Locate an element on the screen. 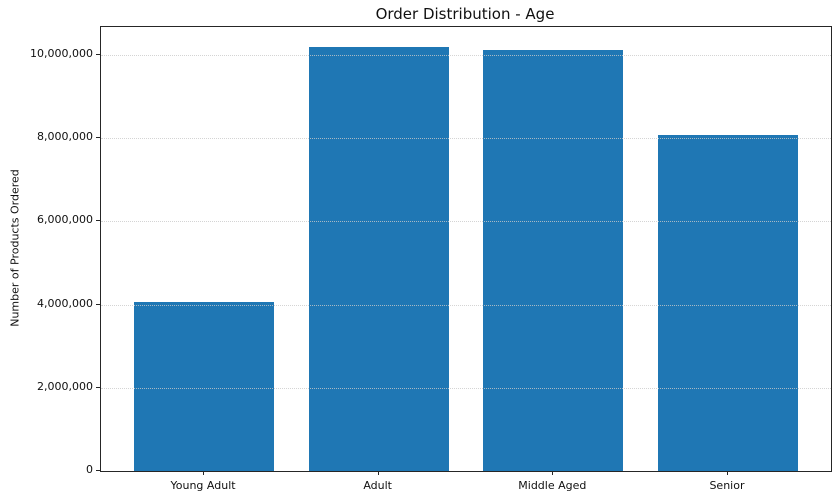 The image size is (840, 501). bar-adult is located at coordinates (378, 259).